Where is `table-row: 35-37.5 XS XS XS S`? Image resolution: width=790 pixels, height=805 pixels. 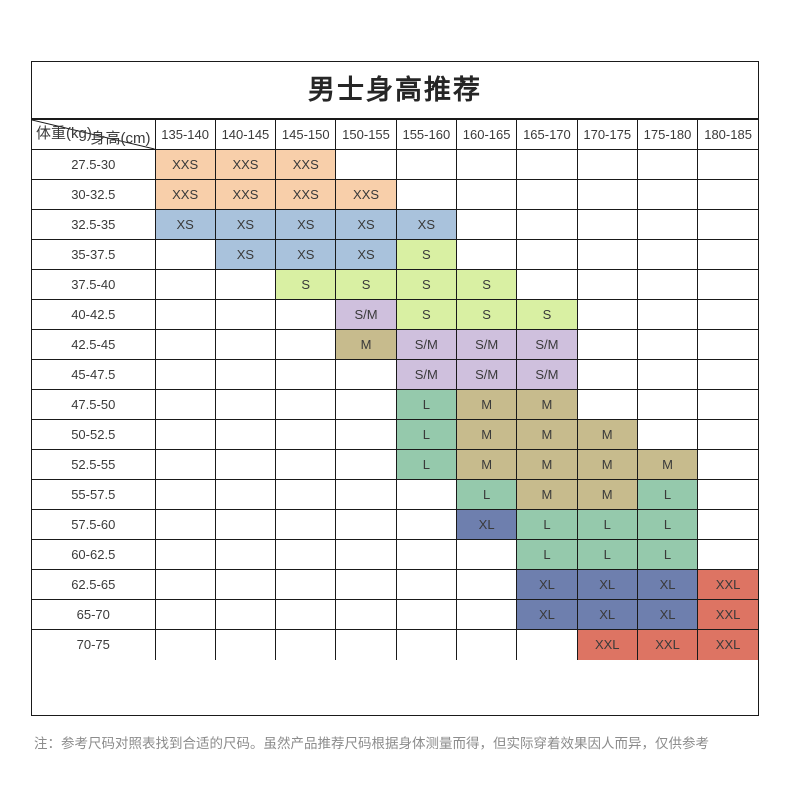
table-row: 35-37.5 XS XS XS S is located at coordinates (395, 254).